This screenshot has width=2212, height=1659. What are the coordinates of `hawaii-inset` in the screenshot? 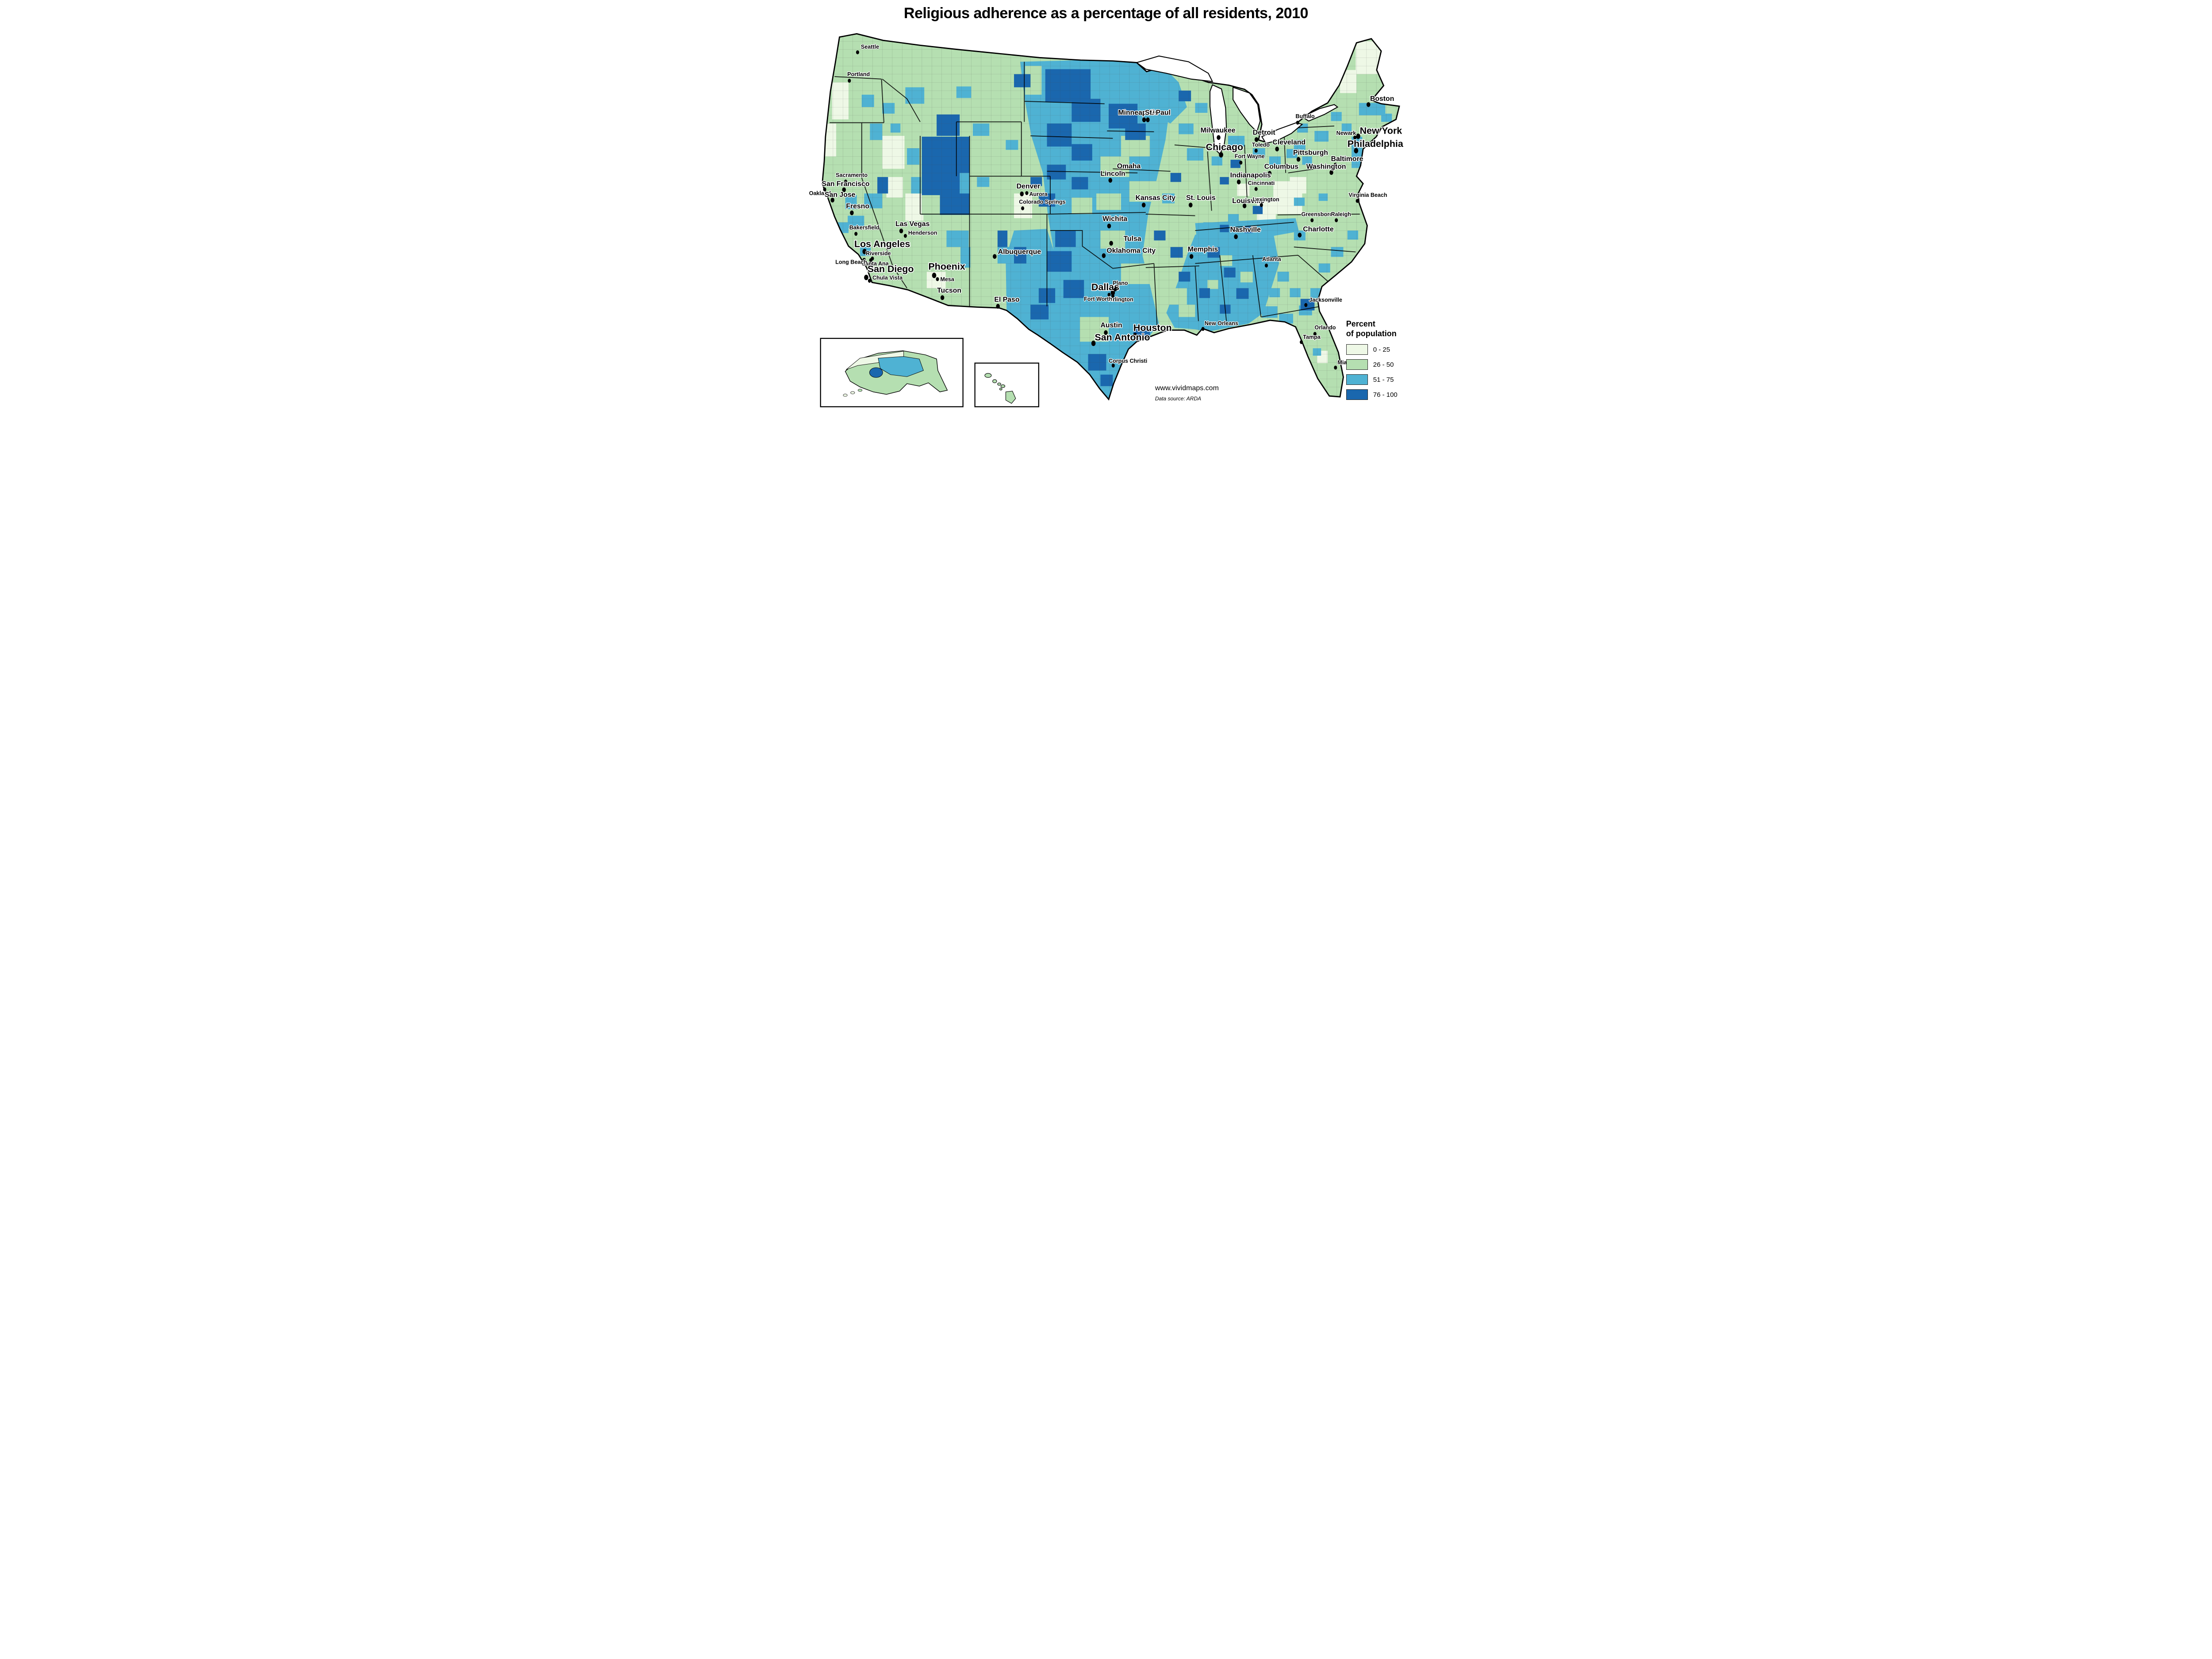 It's located at (1007, 385).